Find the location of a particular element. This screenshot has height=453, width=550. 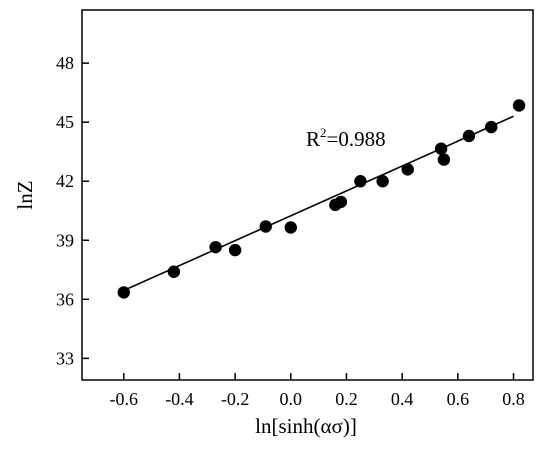

y-tick-label: 39 is located at coordinates (65, 240).